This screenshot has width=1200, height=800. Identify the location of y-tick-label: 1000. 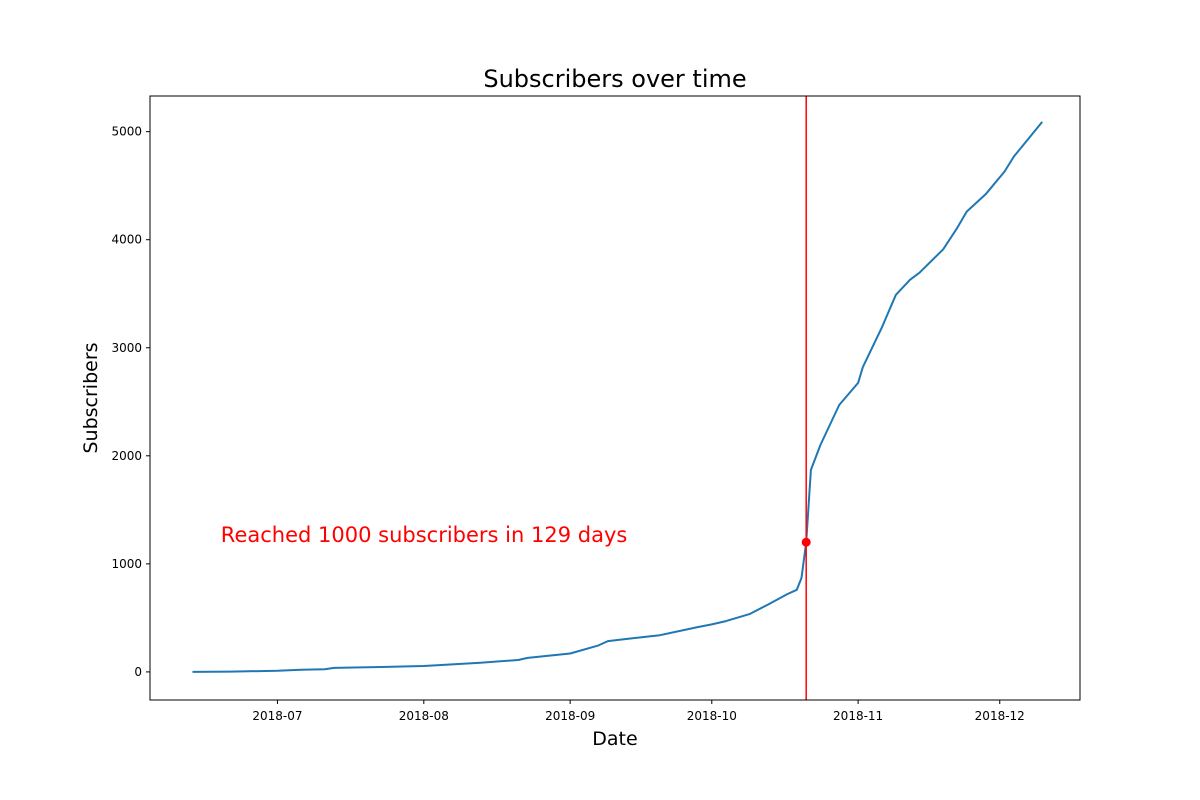
(126, 564).